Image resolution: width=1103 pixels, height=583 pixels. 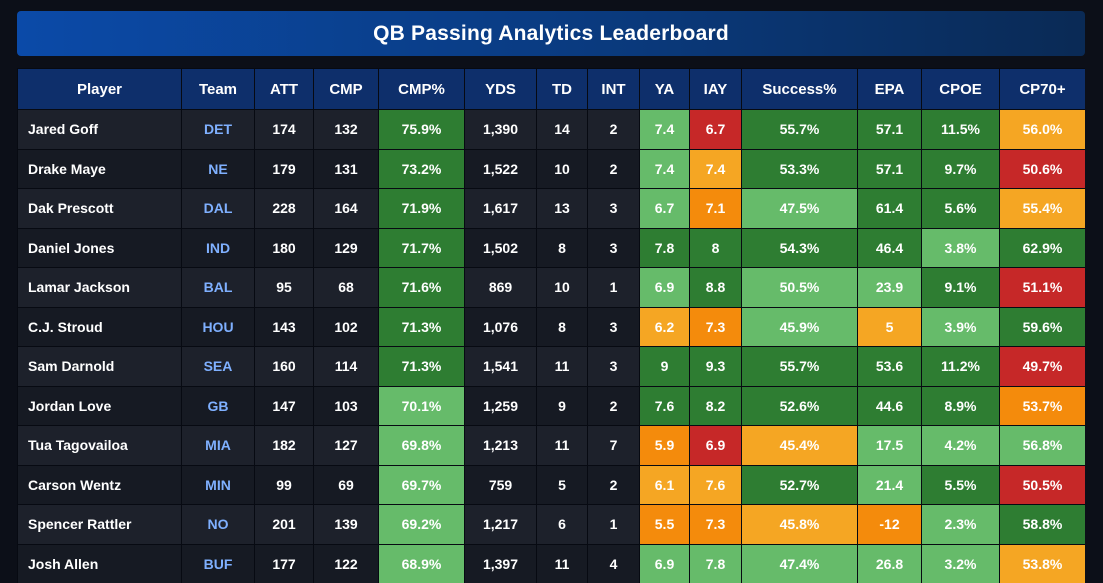 What do you see at coordinates (284, 89) in the screenshot?
I see `column-header-att: ATT` at bounding box center [284, 89].